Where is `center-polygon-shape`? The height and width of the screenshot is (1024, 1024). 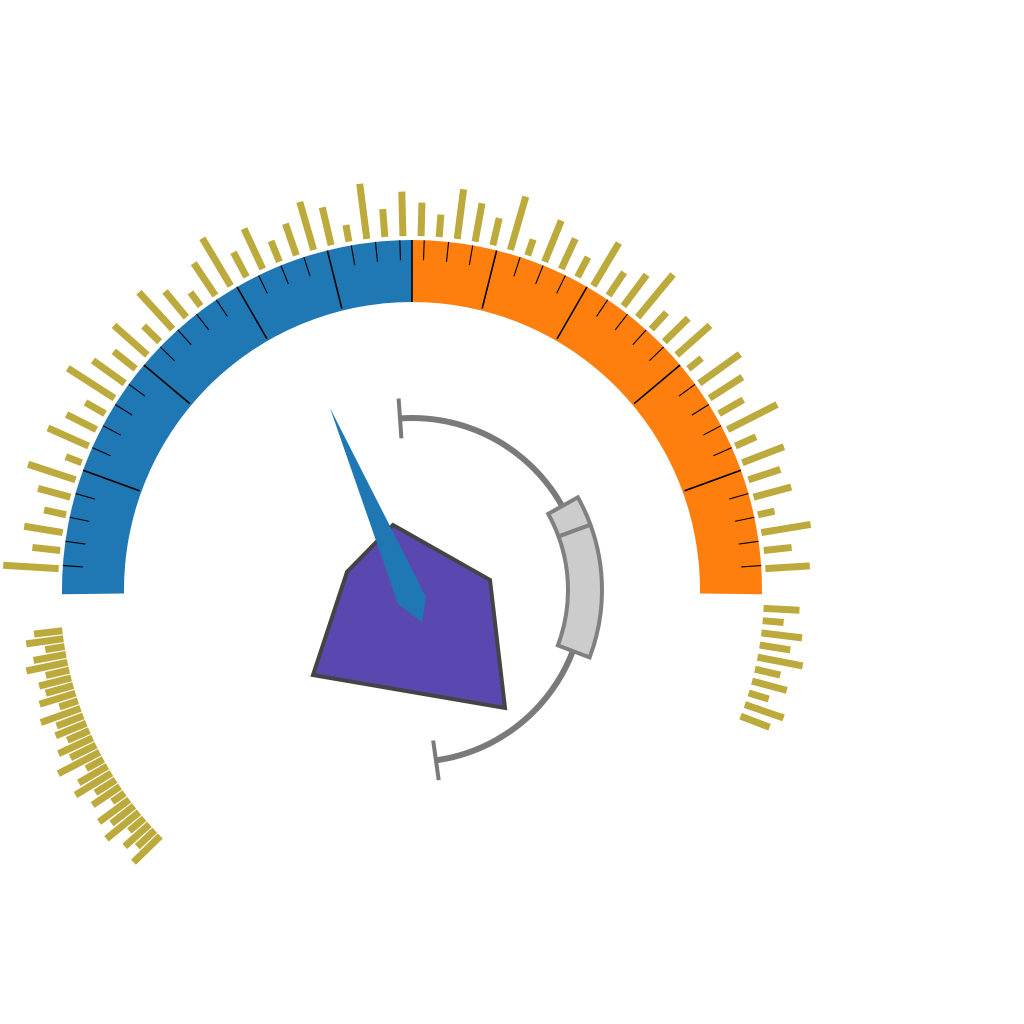 center-polygon-shape is located at coordinates (409, 616).